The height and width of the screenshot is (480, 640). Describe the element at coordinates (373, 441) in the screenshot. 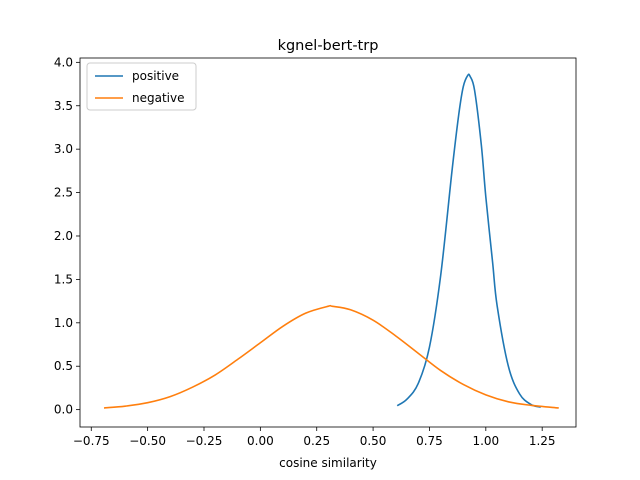

I see `x-tick-label: 0.50` at that location.